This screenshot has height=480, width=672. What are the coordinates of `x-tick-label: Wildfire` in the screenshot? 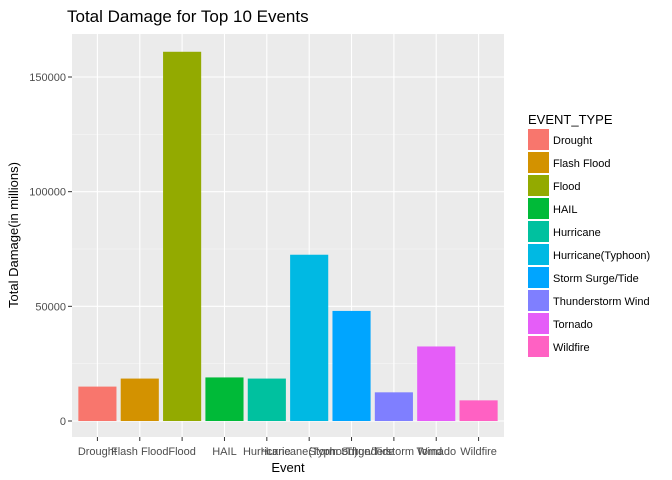 It's located at (478, 452).